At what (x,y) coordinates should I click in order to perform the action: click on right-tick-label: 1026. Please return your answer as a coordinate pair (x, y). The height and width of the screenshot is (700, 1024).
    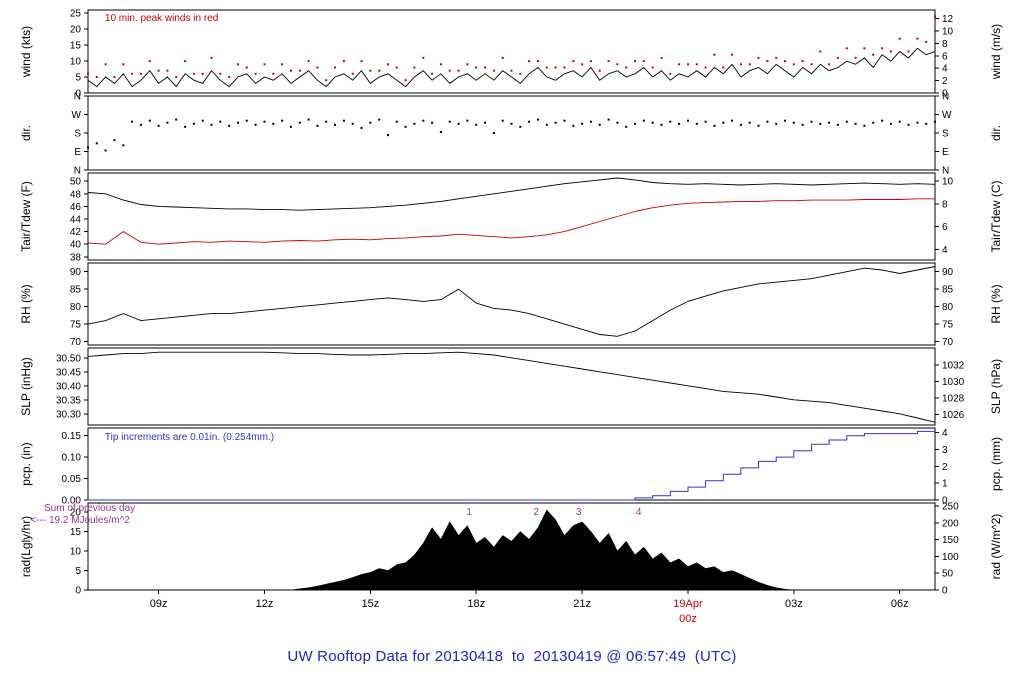
    Looking at the image, I should click on (953, 415).